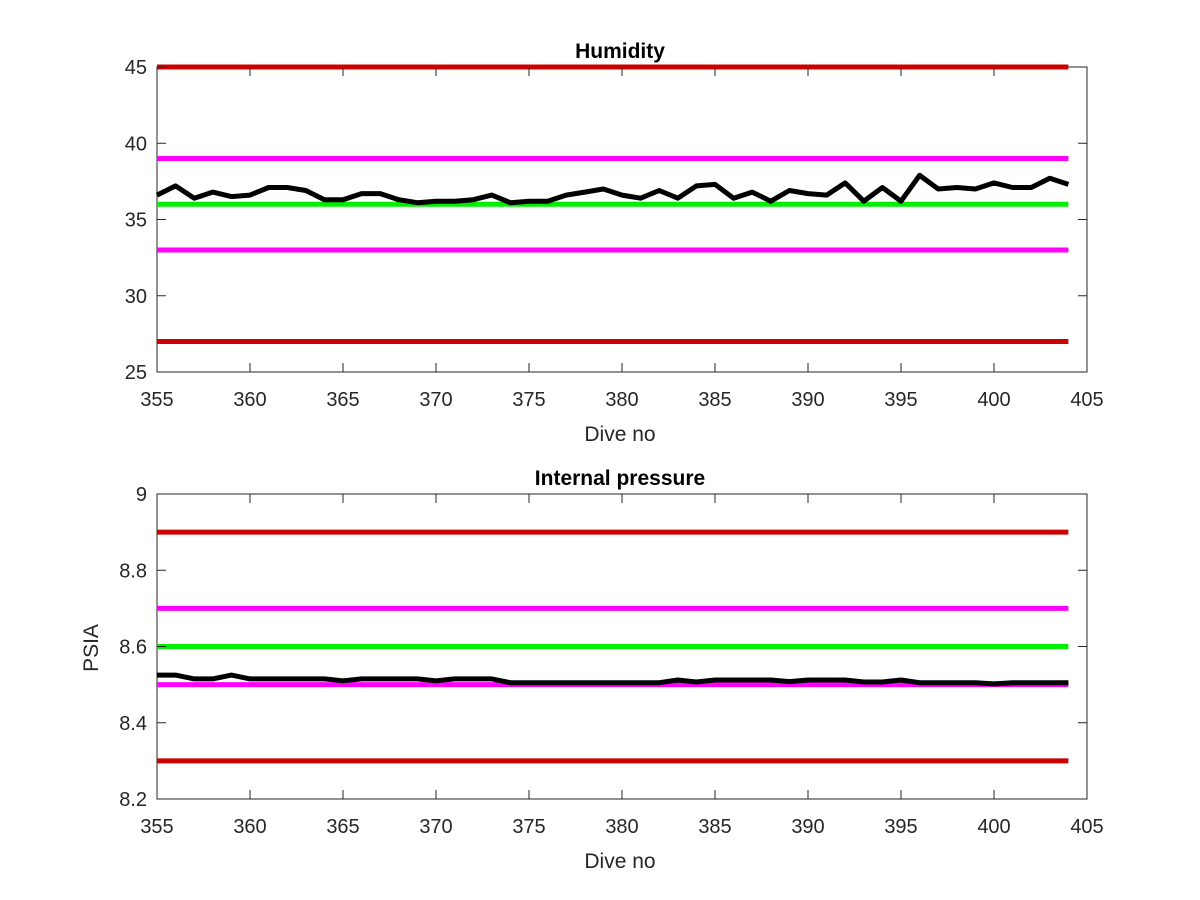  I want to click on internal-pressure-y-axis-label: PSIA, so click(91, 648).